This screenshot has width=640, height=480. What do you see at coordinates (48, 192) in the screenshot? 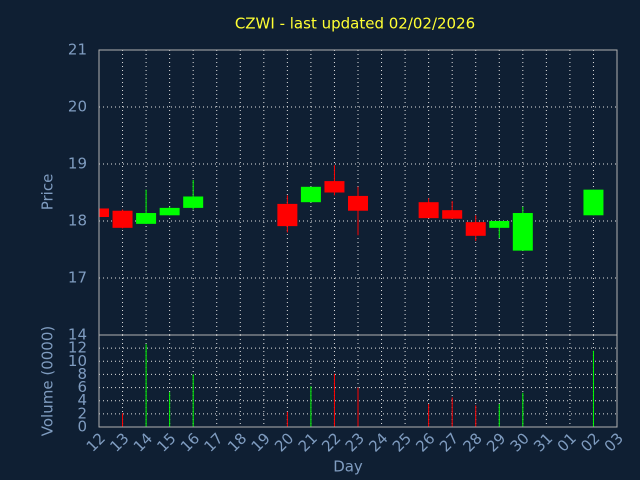
I see `y-axis-label: Price` at bounding box center [48, 192].